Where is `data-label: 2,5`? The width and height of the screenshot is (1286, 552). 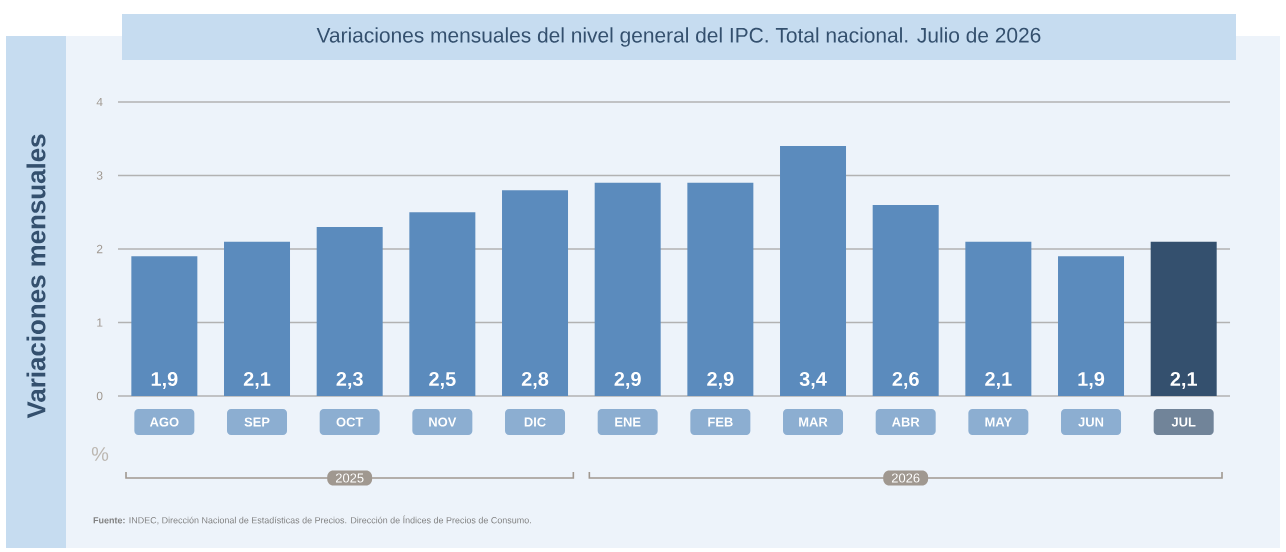 data-label: 2,5 is located at coordinates (442, 380).